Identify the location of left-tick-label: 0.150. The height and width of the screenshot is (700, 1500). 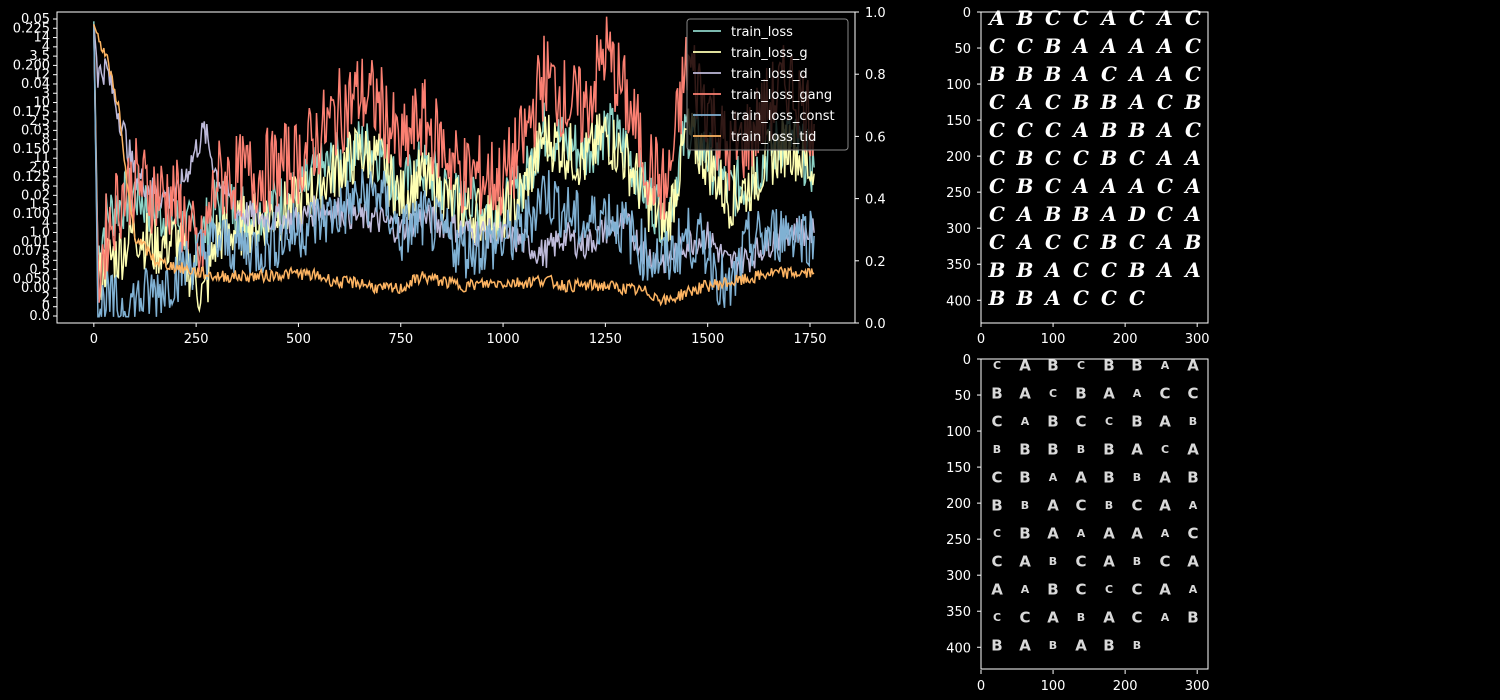
(31, 149).